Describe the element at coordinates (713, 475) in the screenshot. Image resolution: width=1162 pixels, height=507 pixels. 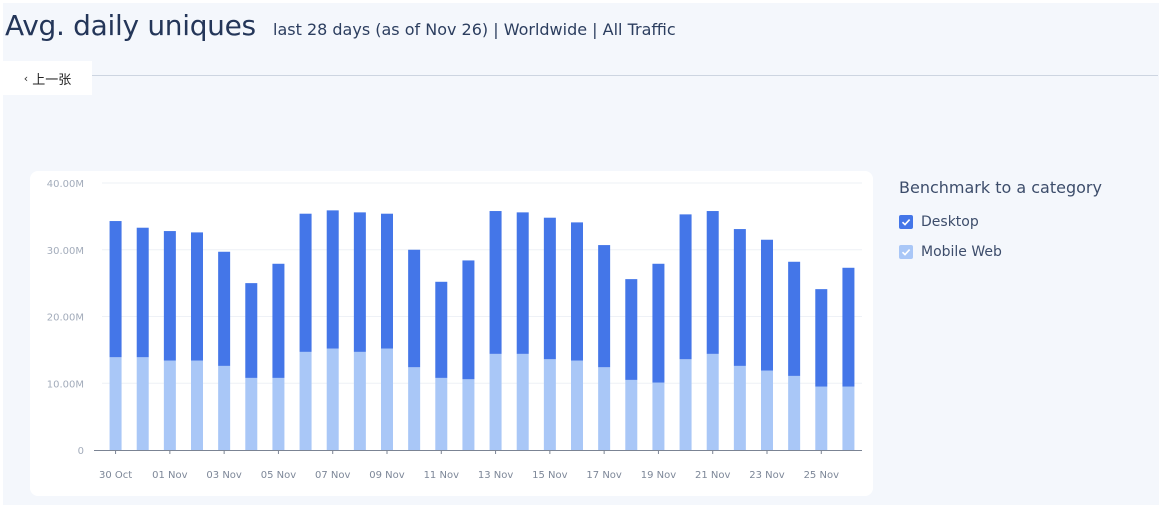
I see `x-tick-label: 21 Nov` at that location.